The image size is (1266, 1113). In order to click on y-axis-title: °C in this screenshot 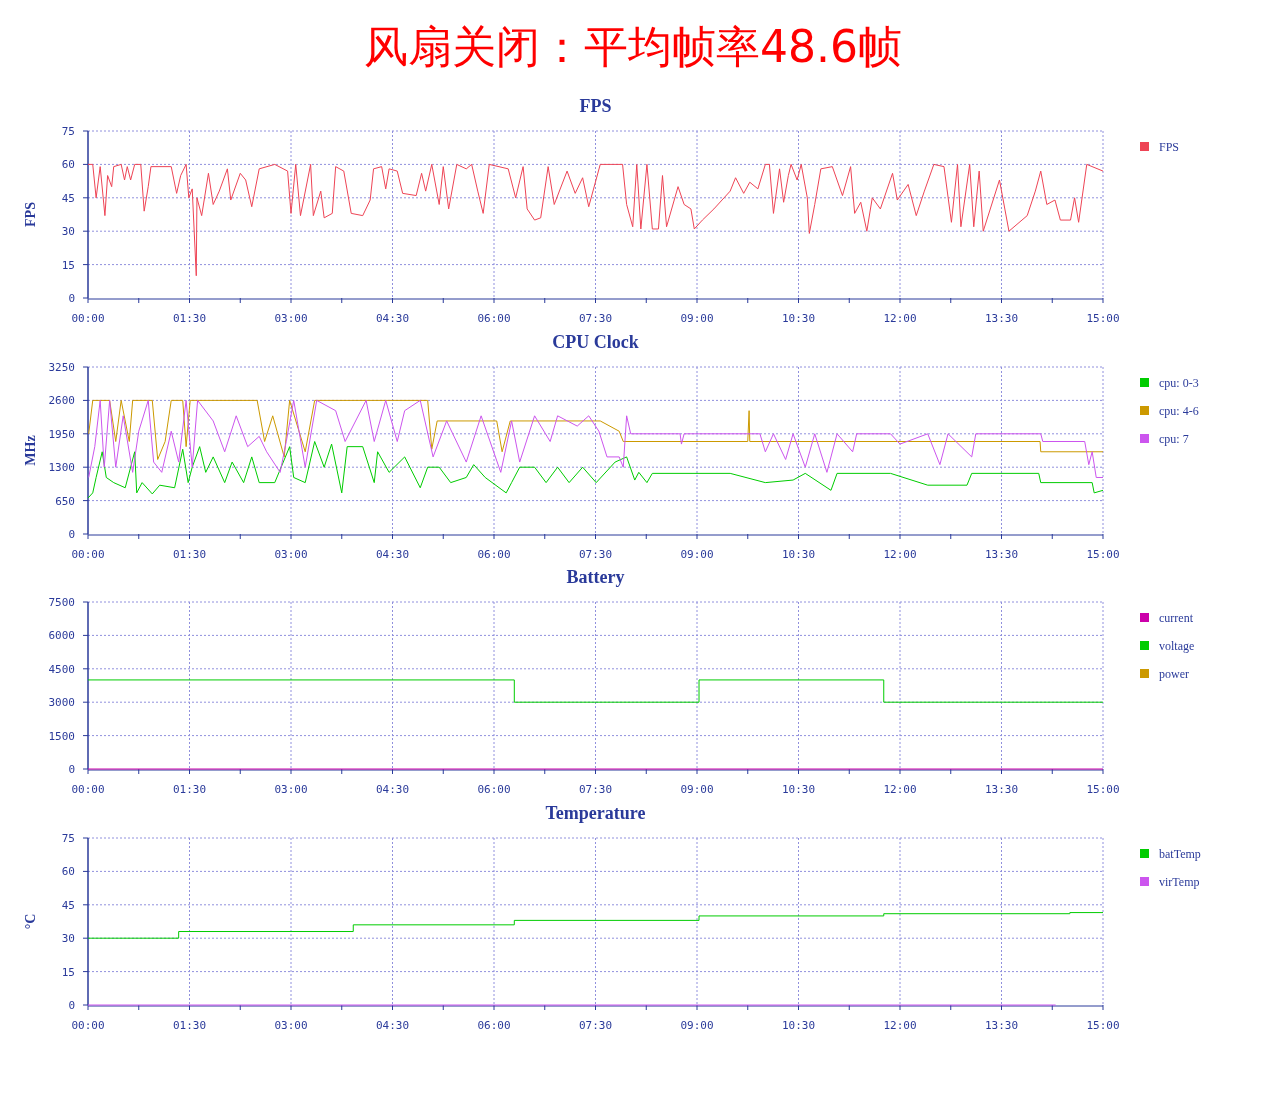, I will do `click(30, 921)`.